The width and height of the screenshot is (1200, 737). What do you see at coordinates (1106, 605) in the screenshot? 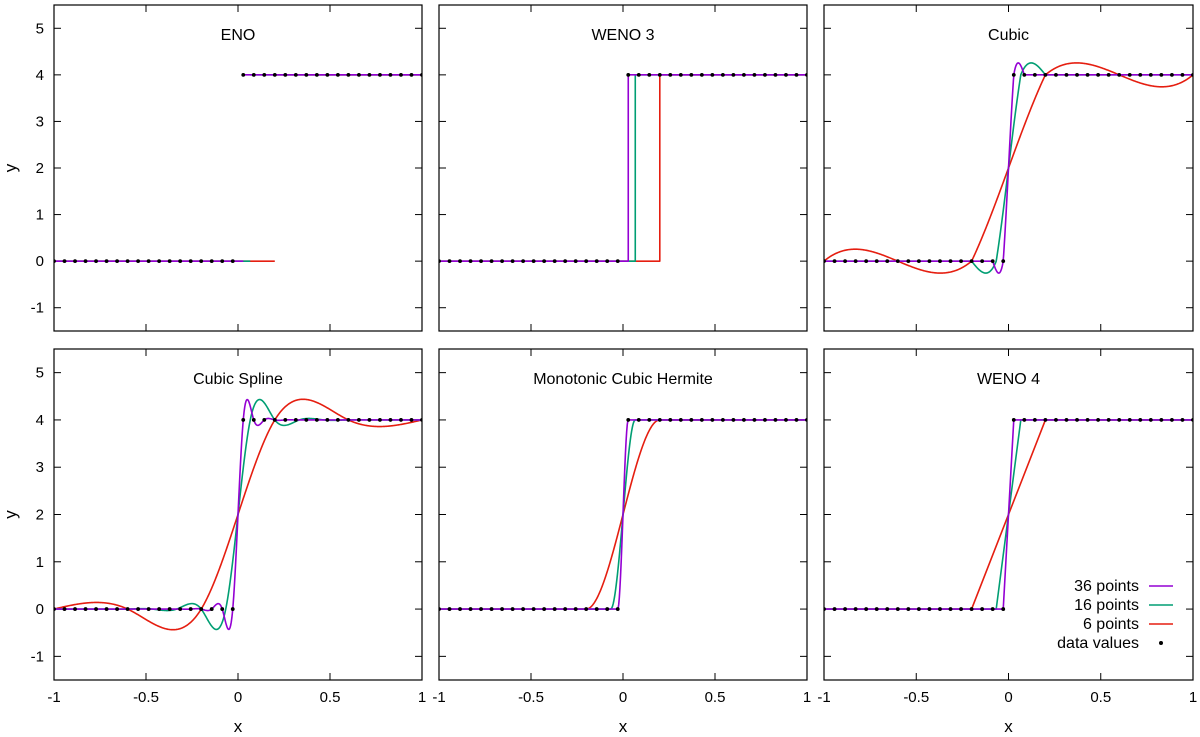
I see `legend-label: 16 points` at bounding box center [1106, 605].